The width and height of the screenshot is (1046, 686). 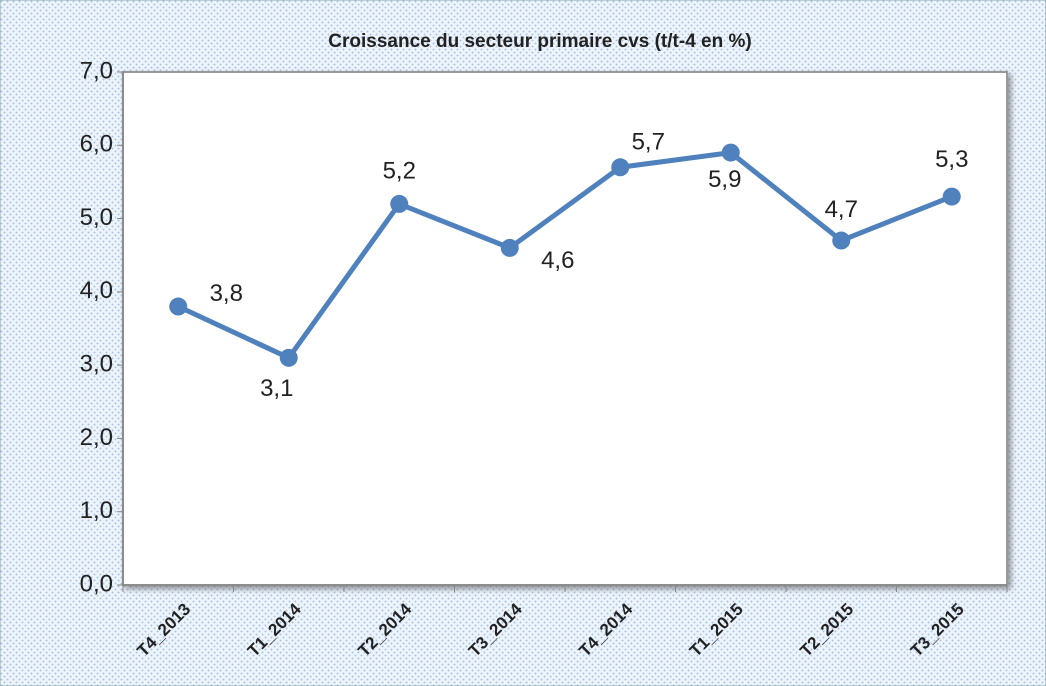 What do you see at coordinates (96, 583) in the screenshot?
I see `y-tick-label: 0,0` at bounding box center [96, 583].